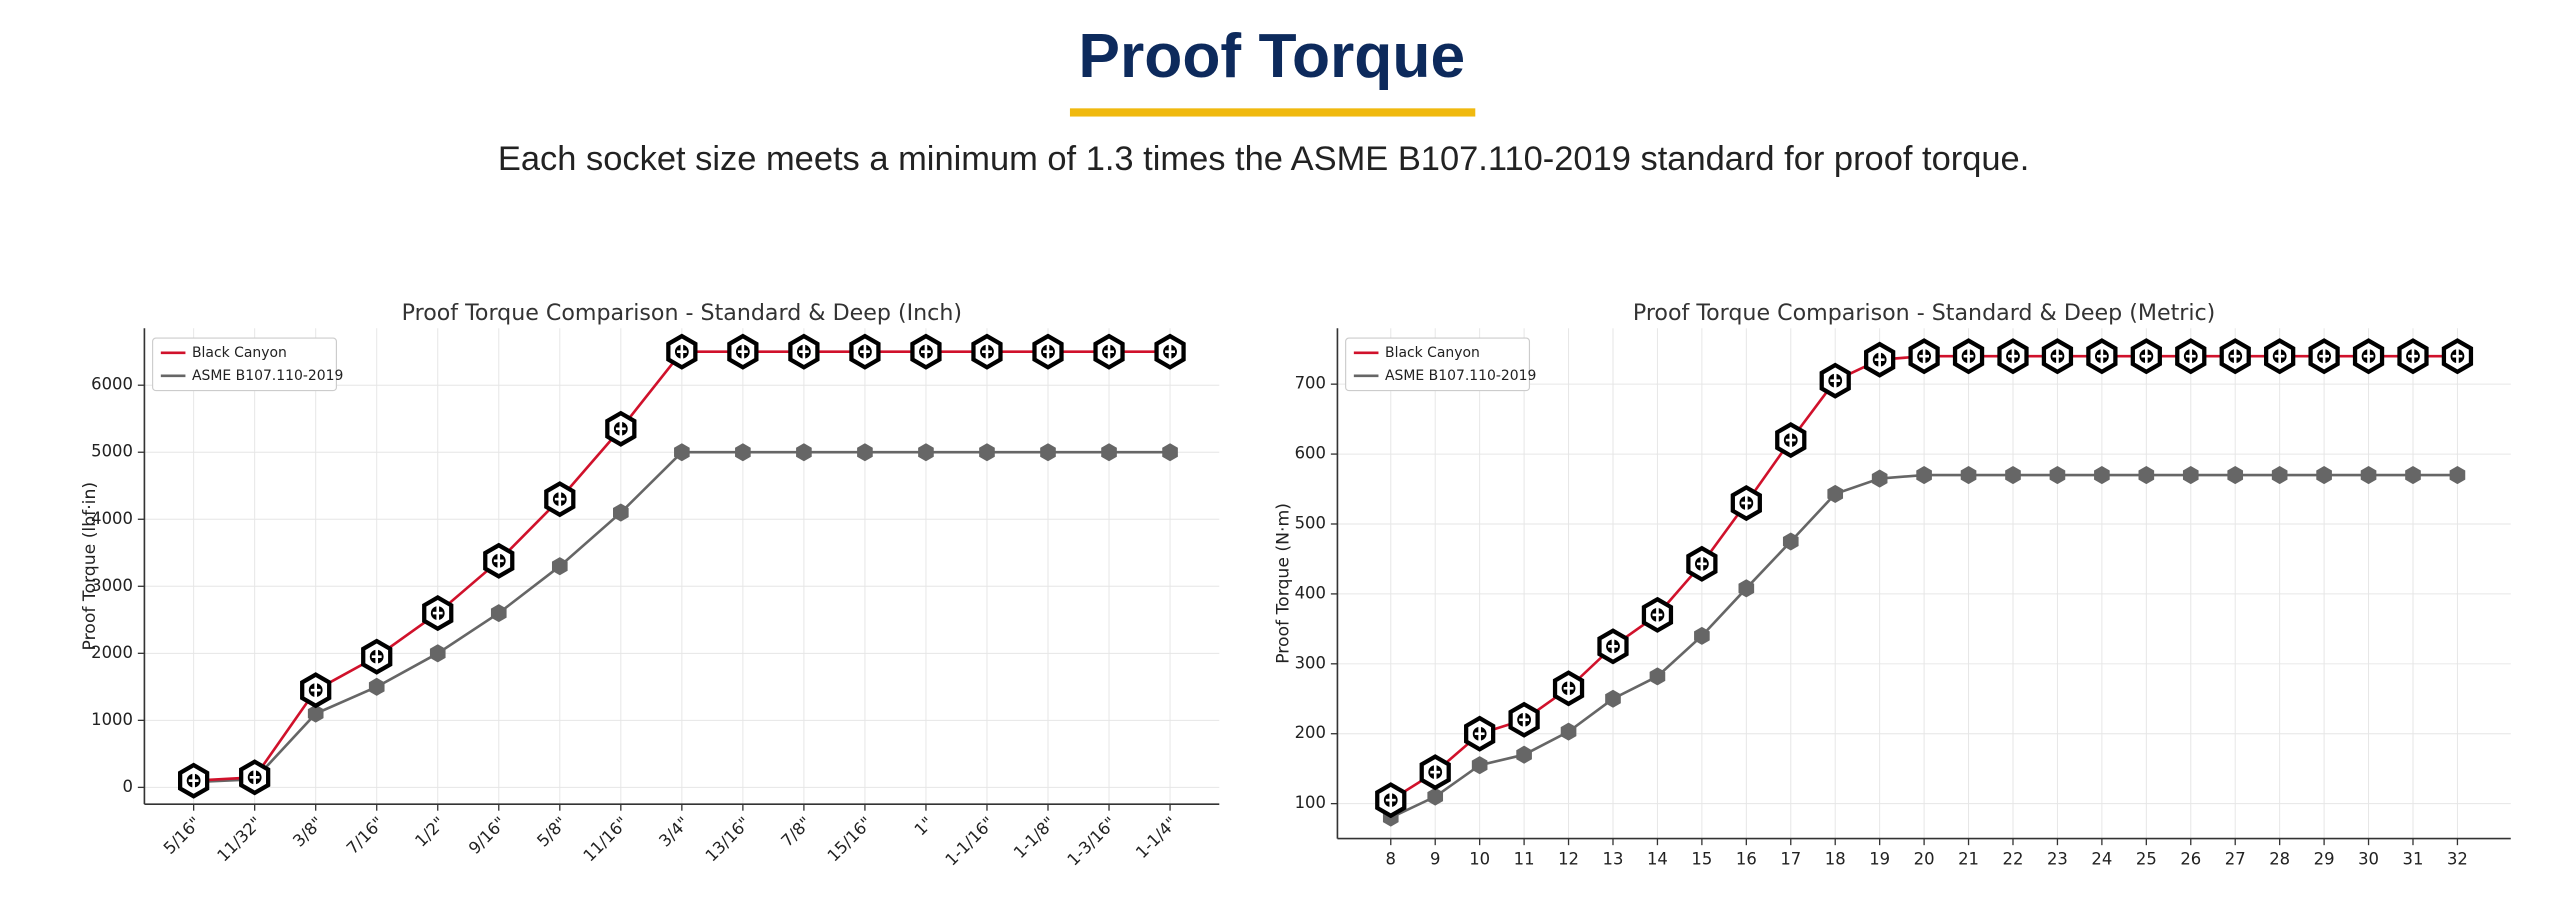 The image size is (2560, 900). Describe the element at coordinates (182, 835) in the screenshot. I see `x-tick-label: 5/16"` at that location.